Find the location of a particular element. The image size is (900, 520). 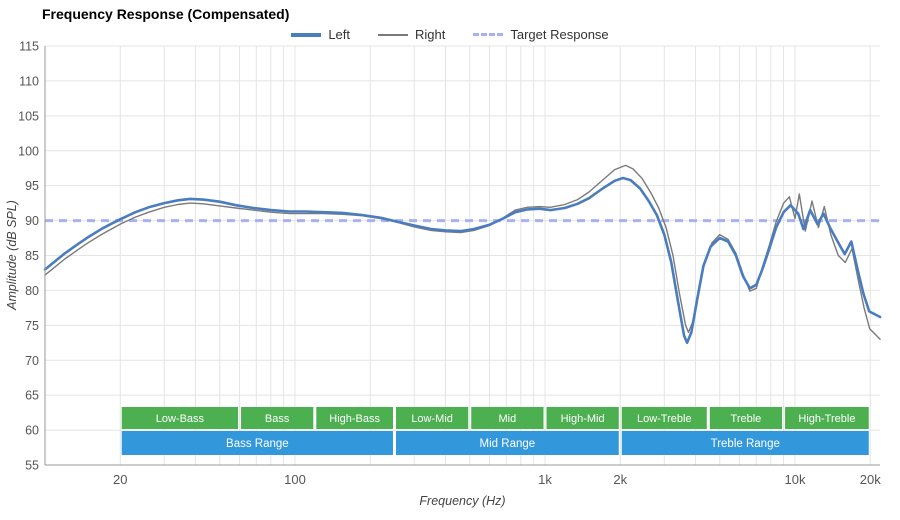

y-tick-label: 90 is located at coordinates (32, 221).